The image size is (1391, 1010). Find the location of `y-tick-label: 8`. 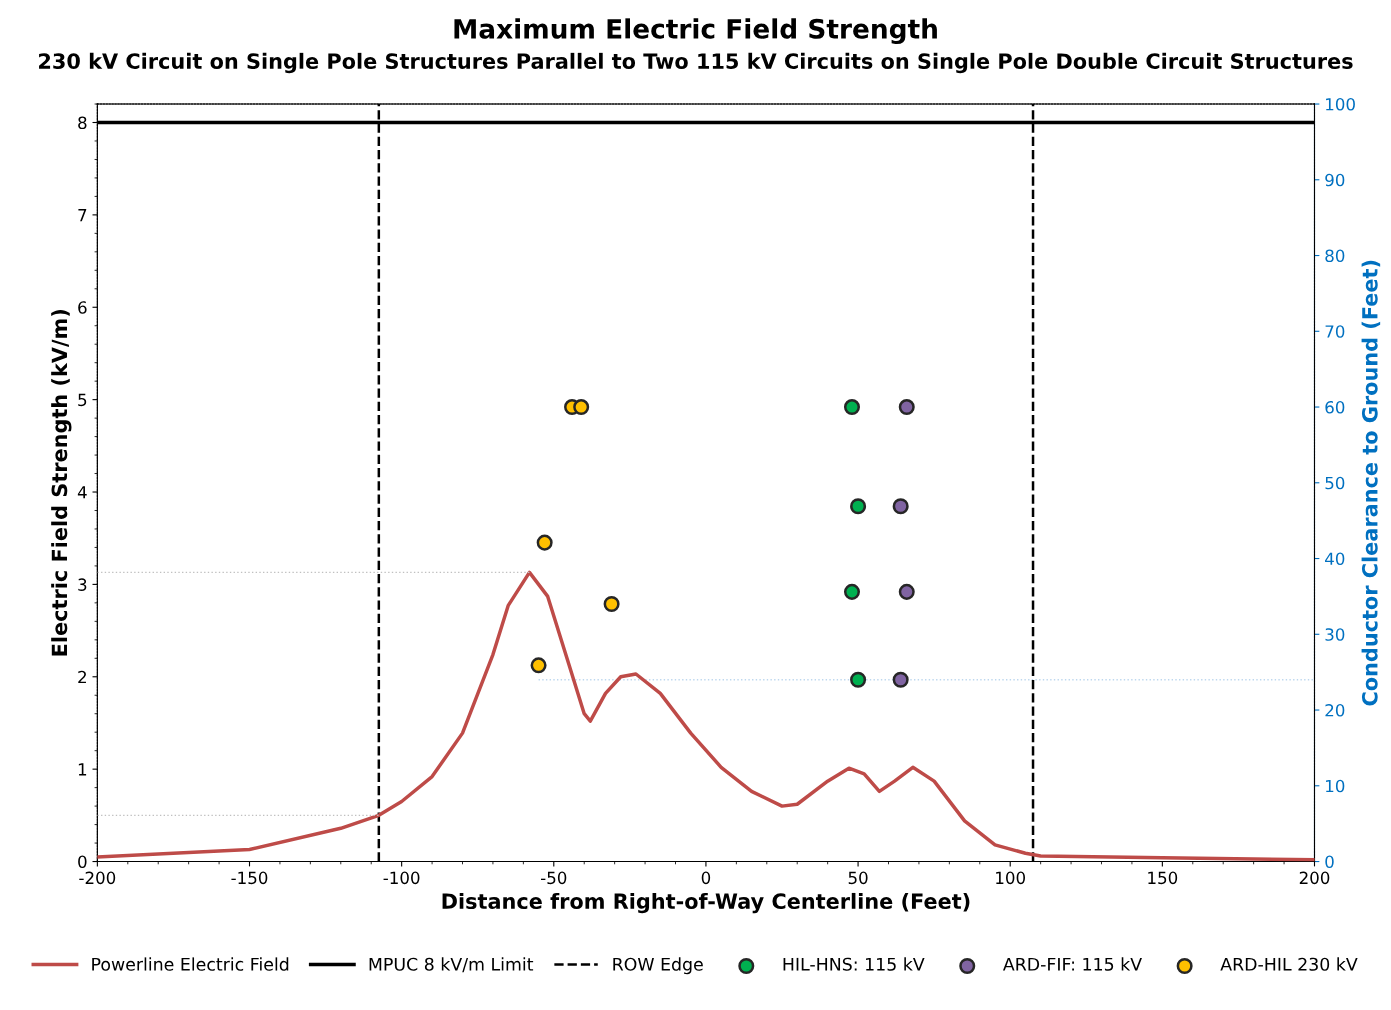

y-tick-label: 8 is located at coordinates (82, 123).